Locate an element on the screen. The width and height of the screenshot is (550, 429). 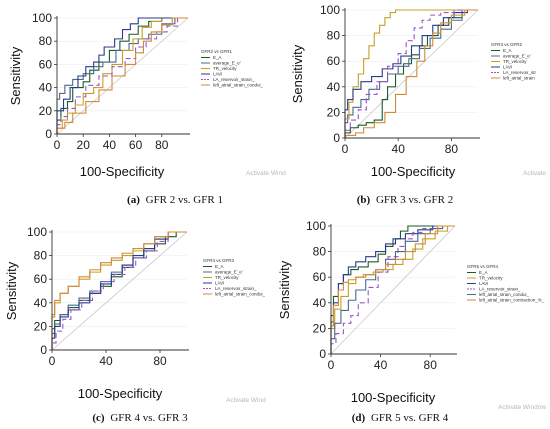
caption-b-label: (b) is located at coordinates (364, 200).